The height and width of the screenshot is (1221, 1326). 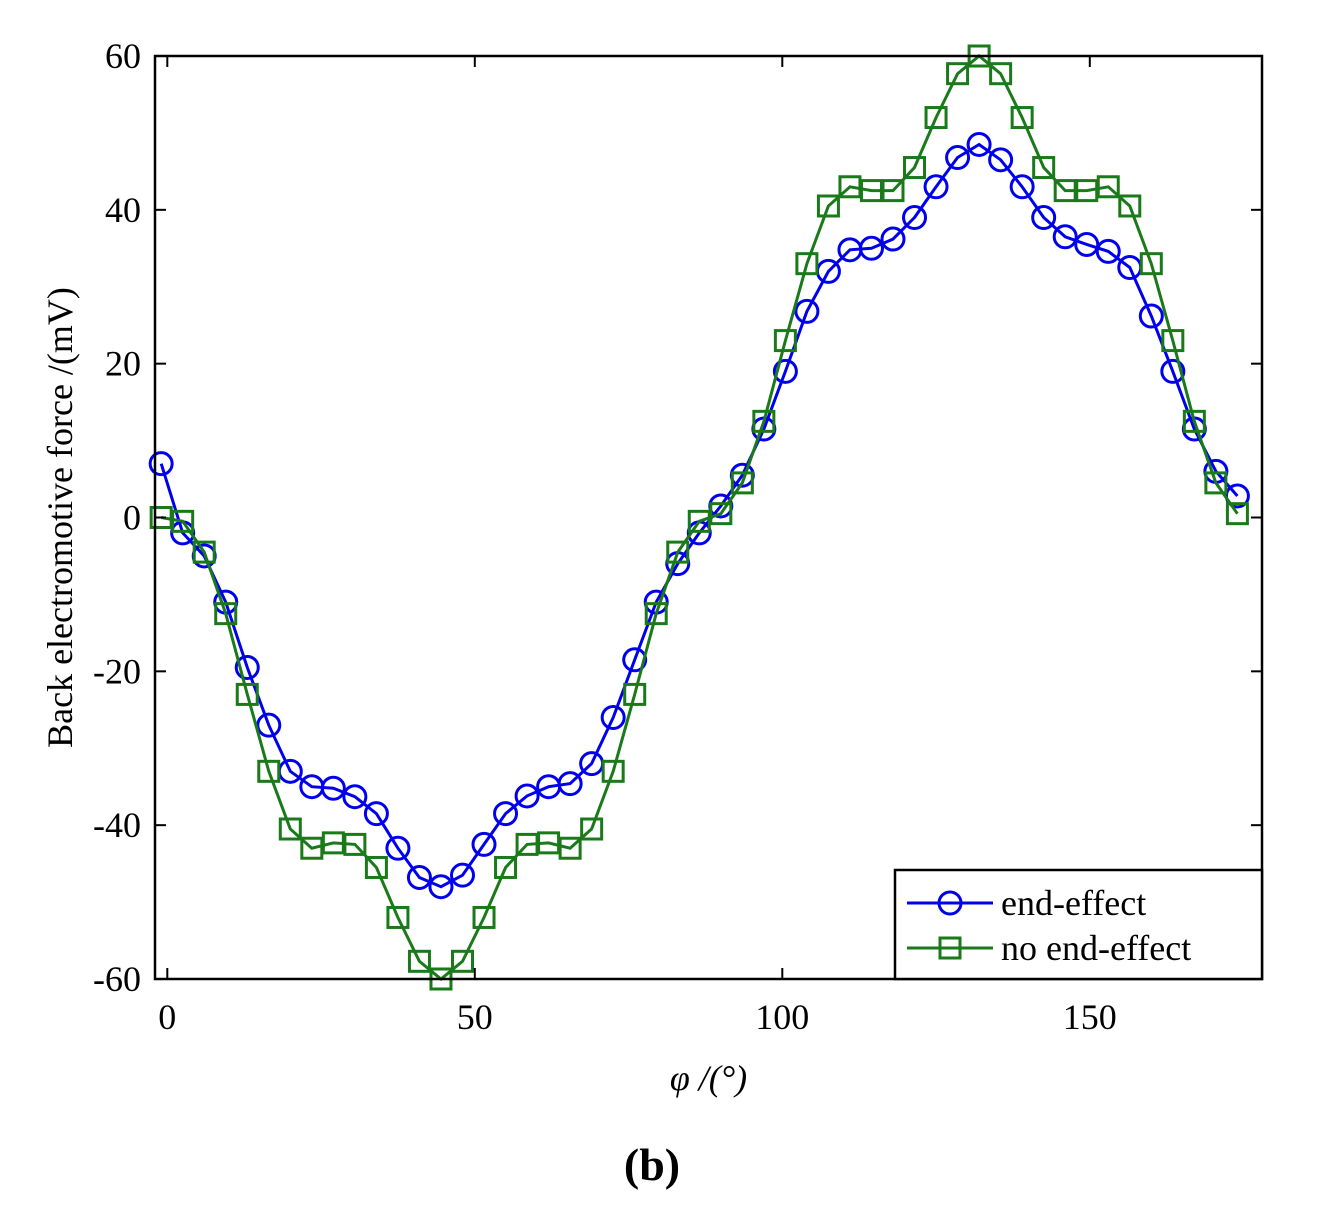 I want to click on panel-label: (b), so click(x=652, y=1164).